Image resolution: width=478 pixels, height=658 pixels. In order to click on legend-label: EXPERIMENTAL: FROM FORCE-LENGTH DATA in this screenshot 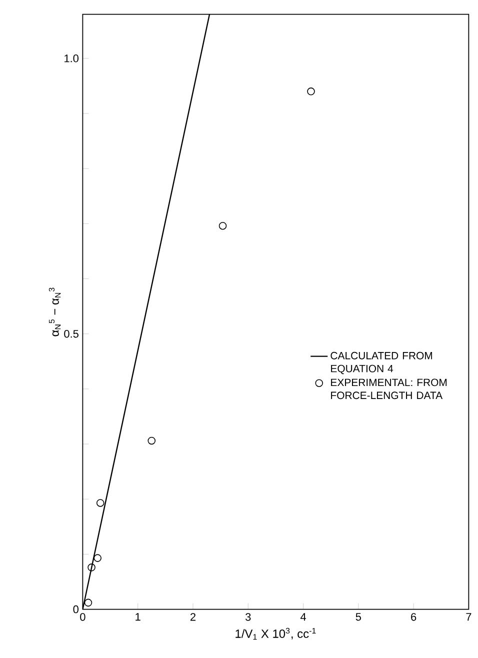, I will do `click(389, 389)`.